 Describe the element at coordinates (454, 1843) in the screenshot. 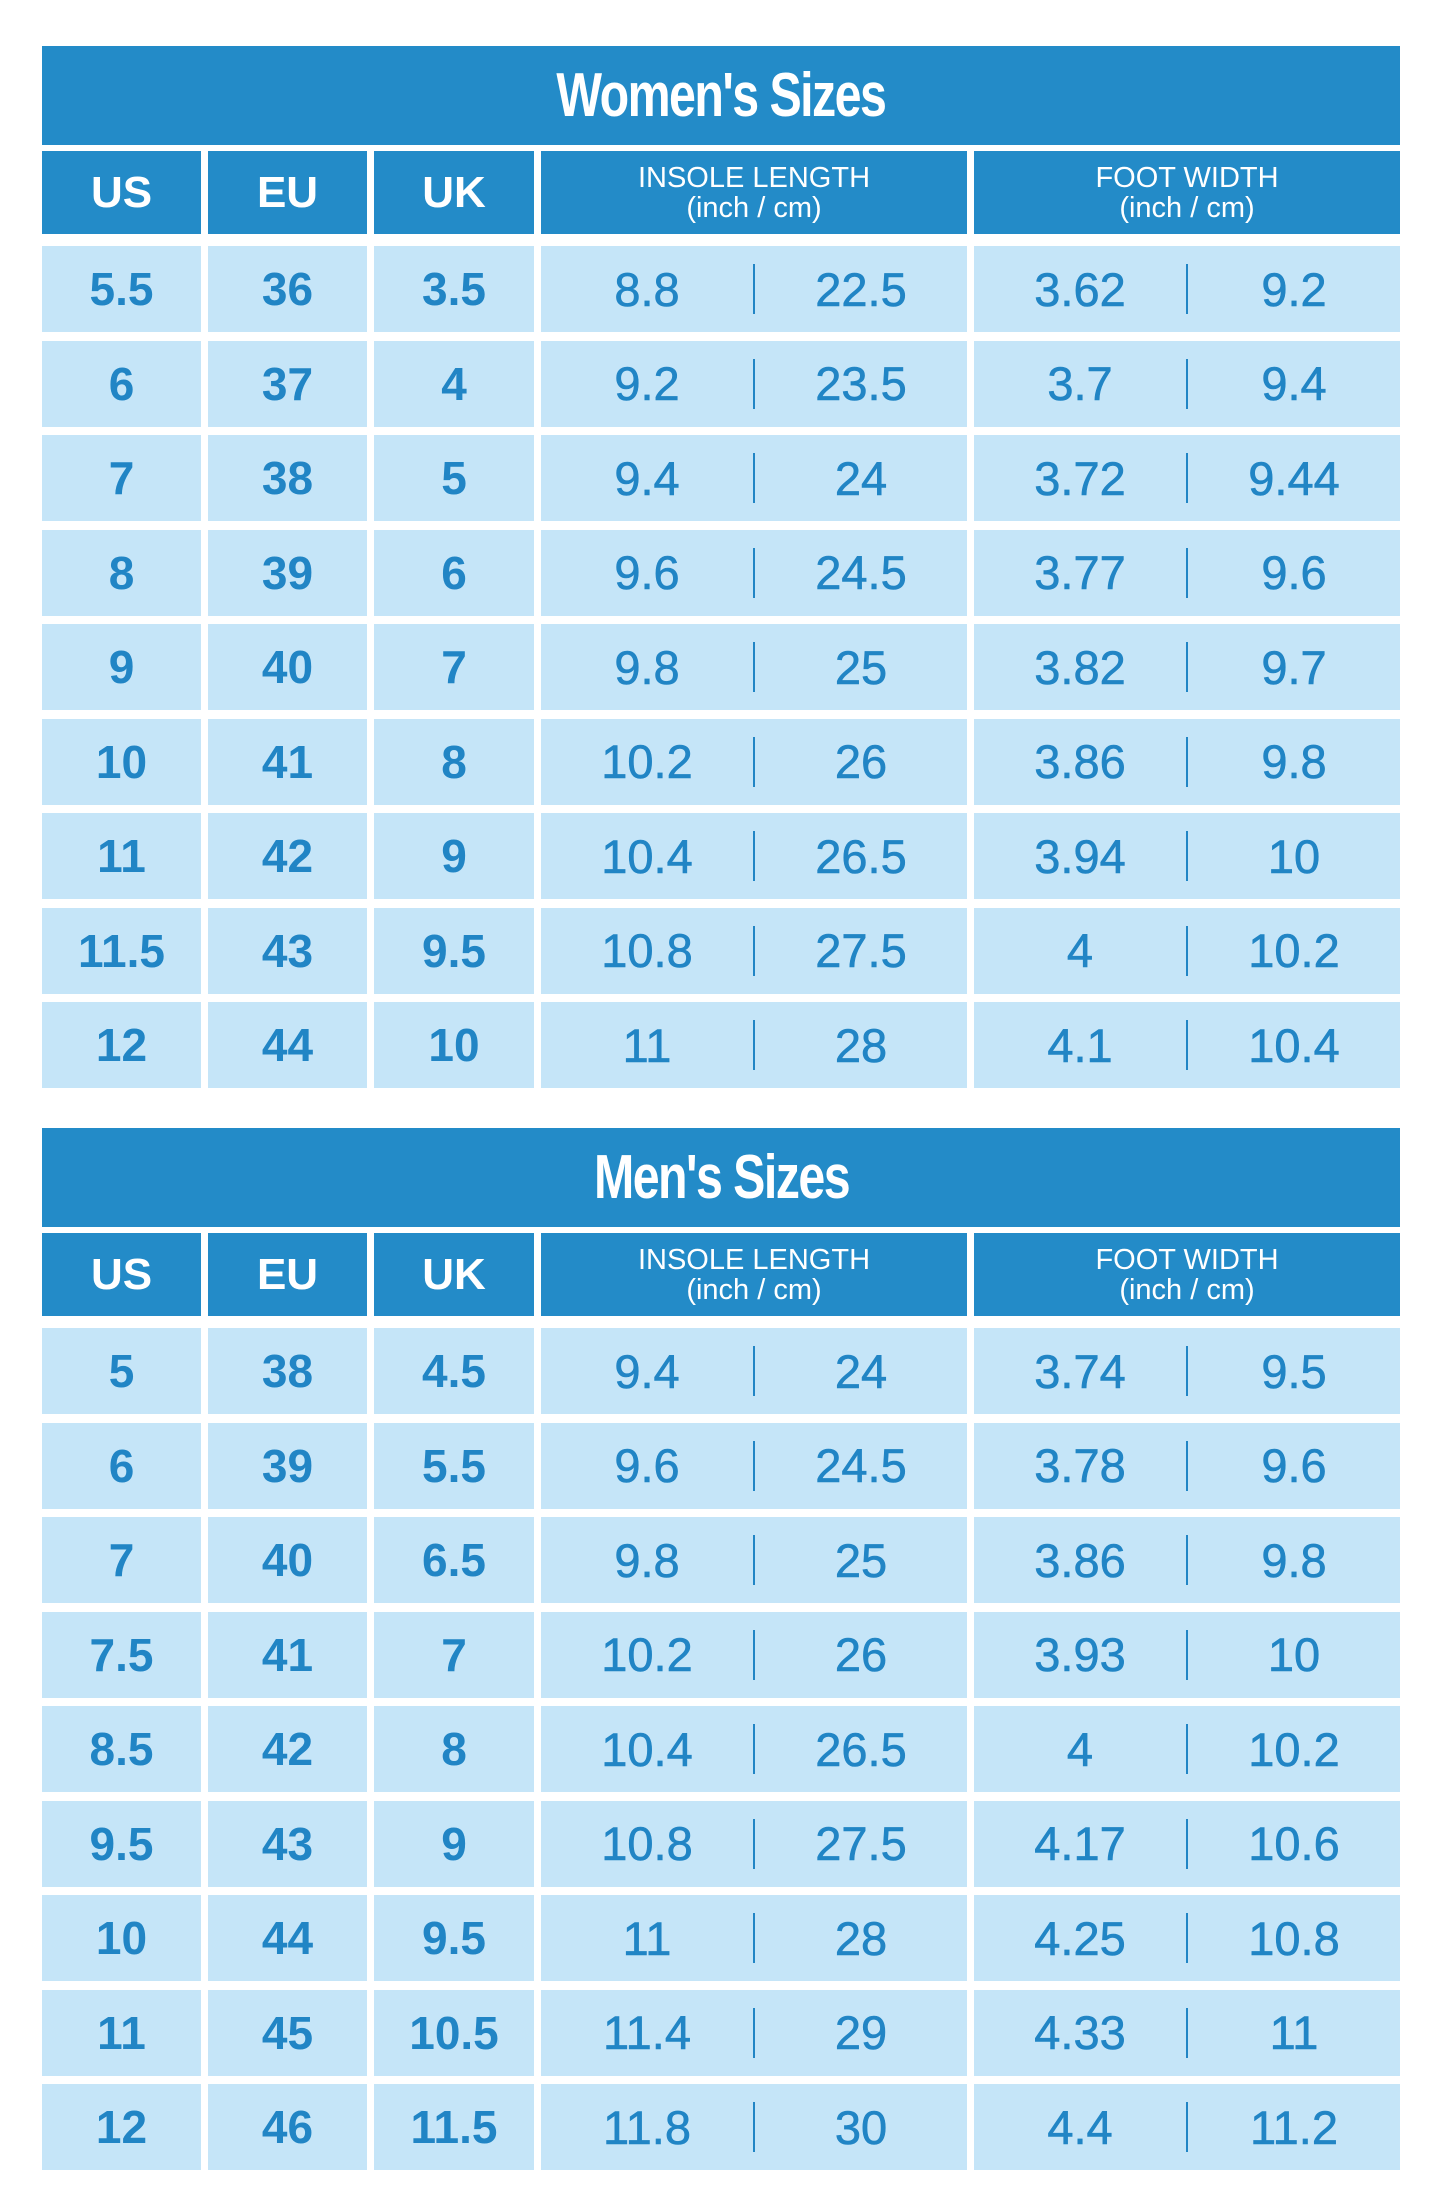

I see `cell-uk: 9` at that location.